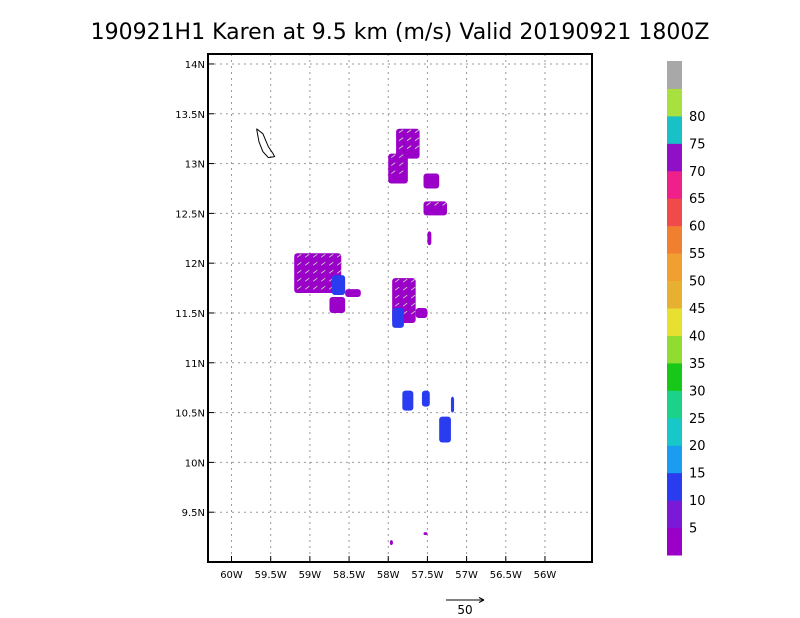  I want to click on x-tick-label: 59.5W, so click(271, 575).